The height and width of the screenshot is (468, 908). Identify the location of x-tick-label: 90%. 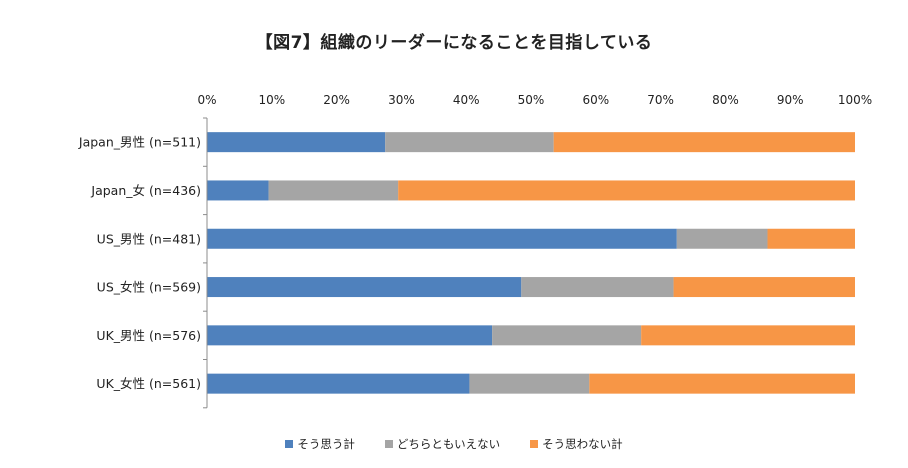
(790, 100).